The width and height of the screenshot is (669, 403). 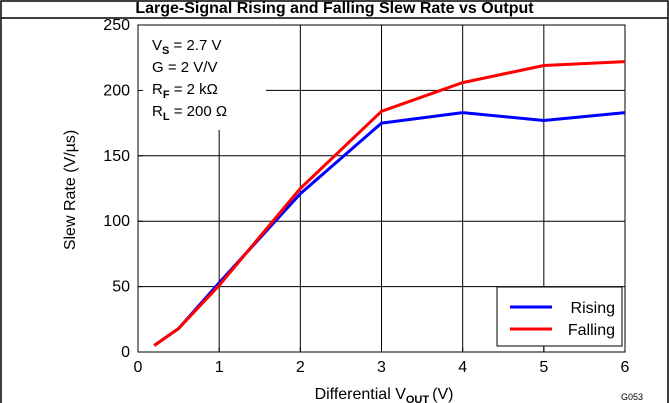 What do you see at coordinates (116, 221) in the screenshot?
I see `y-tick-label: 100` at bounding box center [116, 221].